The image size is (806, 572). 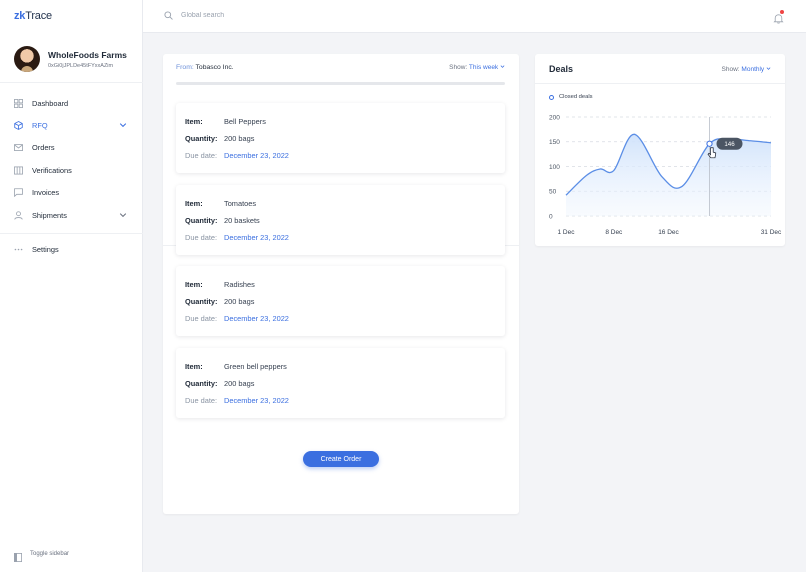 I want to click on sidebar-item-dashboard: Dashboard, so click(x=71, y=103).